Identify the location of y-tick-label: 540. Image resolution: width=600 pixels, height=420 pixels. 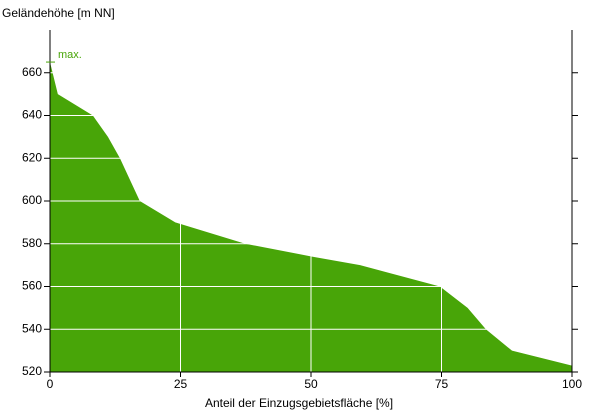
(32, 328).